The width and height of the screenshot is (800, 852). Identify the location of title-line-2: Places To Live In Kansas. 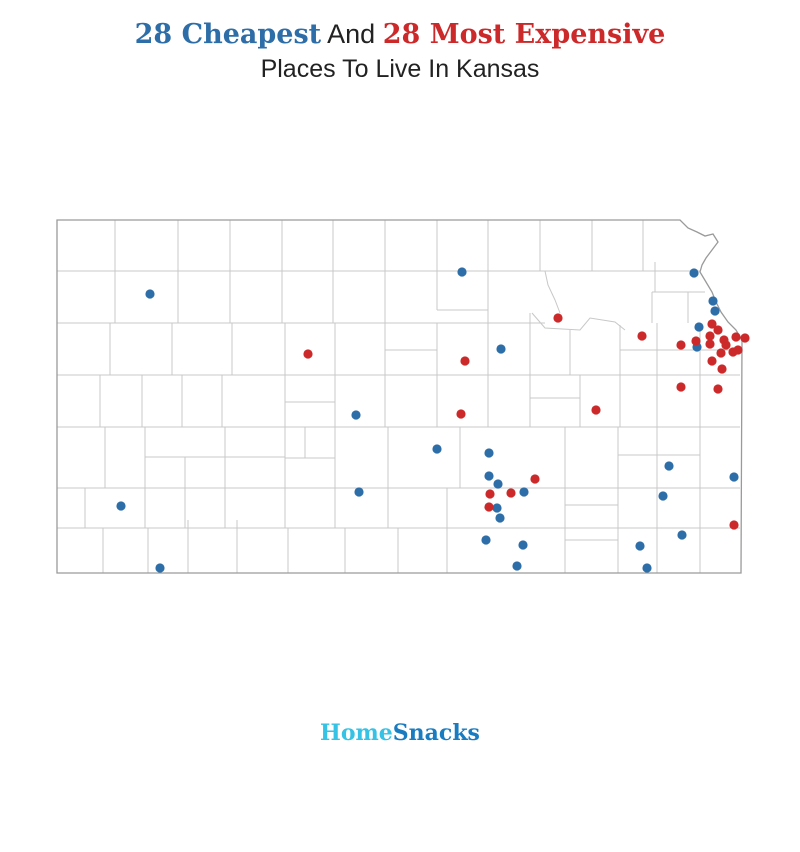
(400, 69).